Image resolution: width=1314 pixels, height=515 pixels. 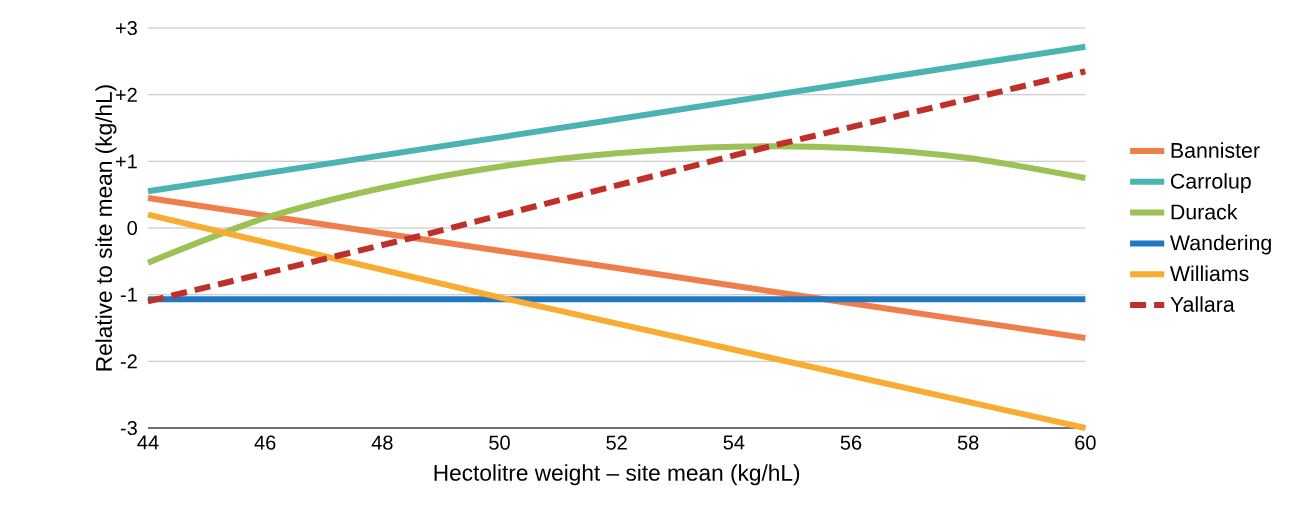 What do you see at coordinates (132, 228) in the screenshot?
I see `y-tick-label: 0` at bounding box center [132, 228].